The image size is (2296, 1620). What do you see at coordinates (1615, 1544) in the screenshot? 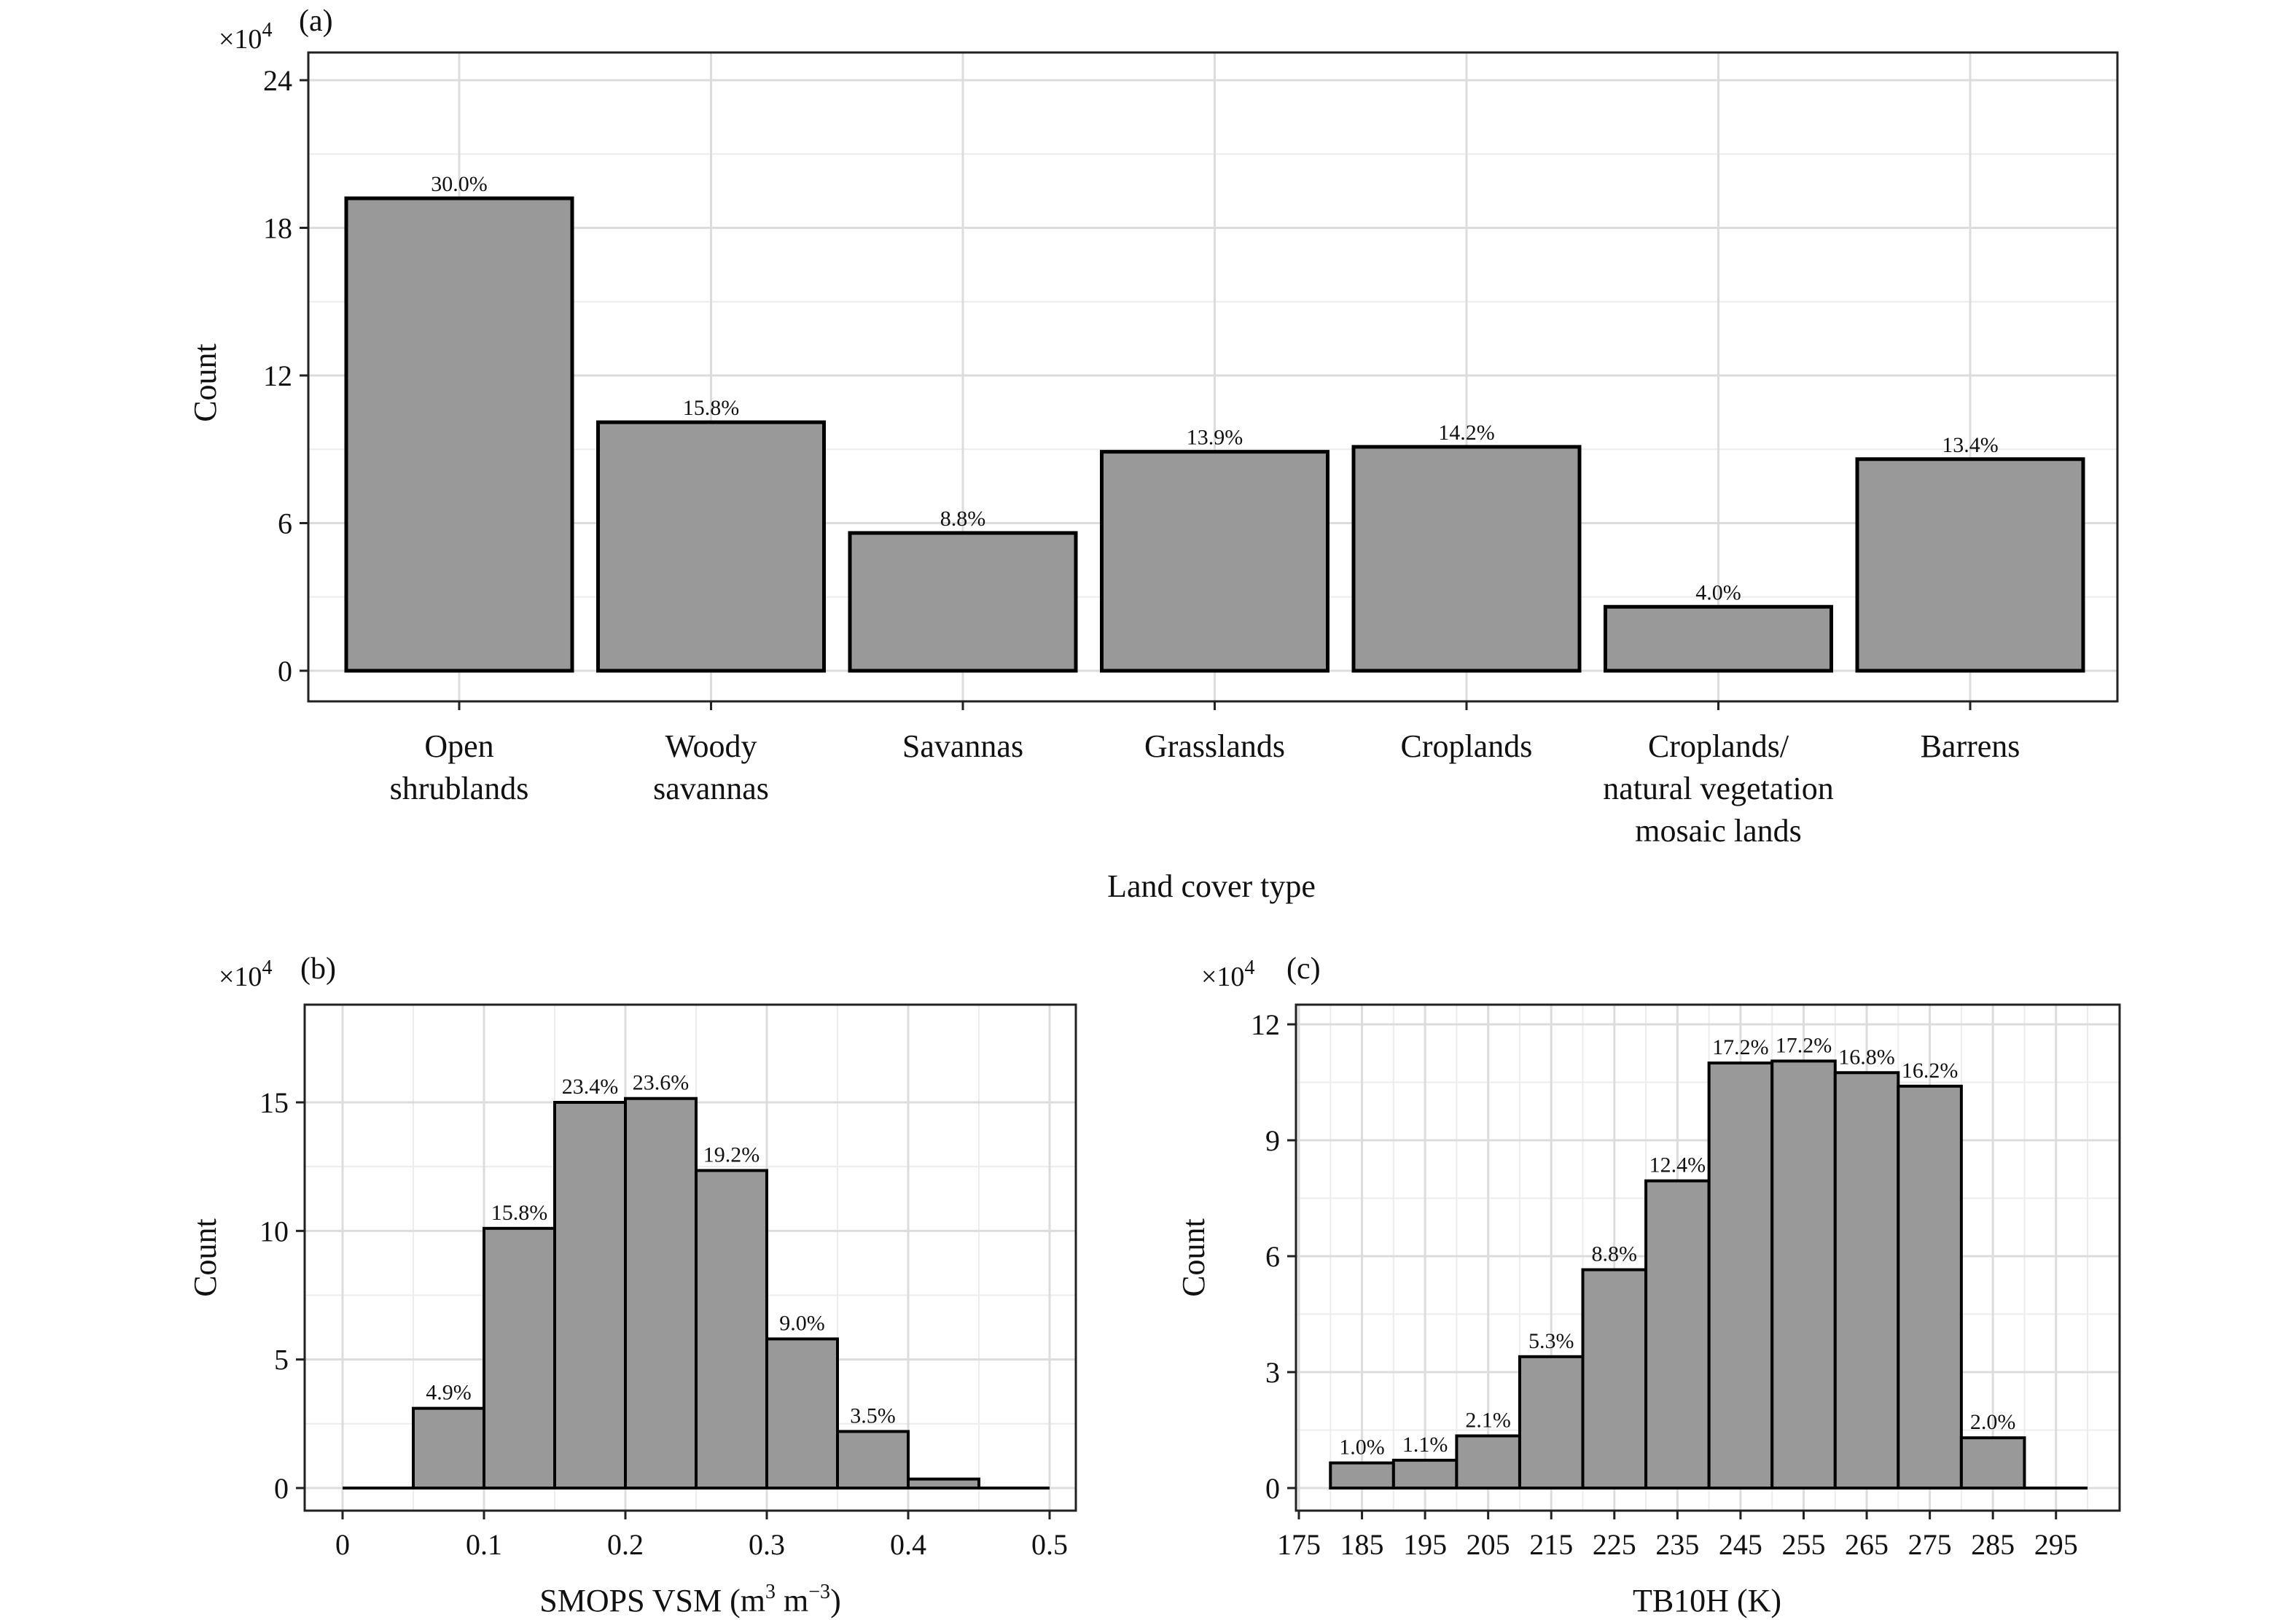
I see `x-tick-label: 225` at bounding box center [1615, 1544].